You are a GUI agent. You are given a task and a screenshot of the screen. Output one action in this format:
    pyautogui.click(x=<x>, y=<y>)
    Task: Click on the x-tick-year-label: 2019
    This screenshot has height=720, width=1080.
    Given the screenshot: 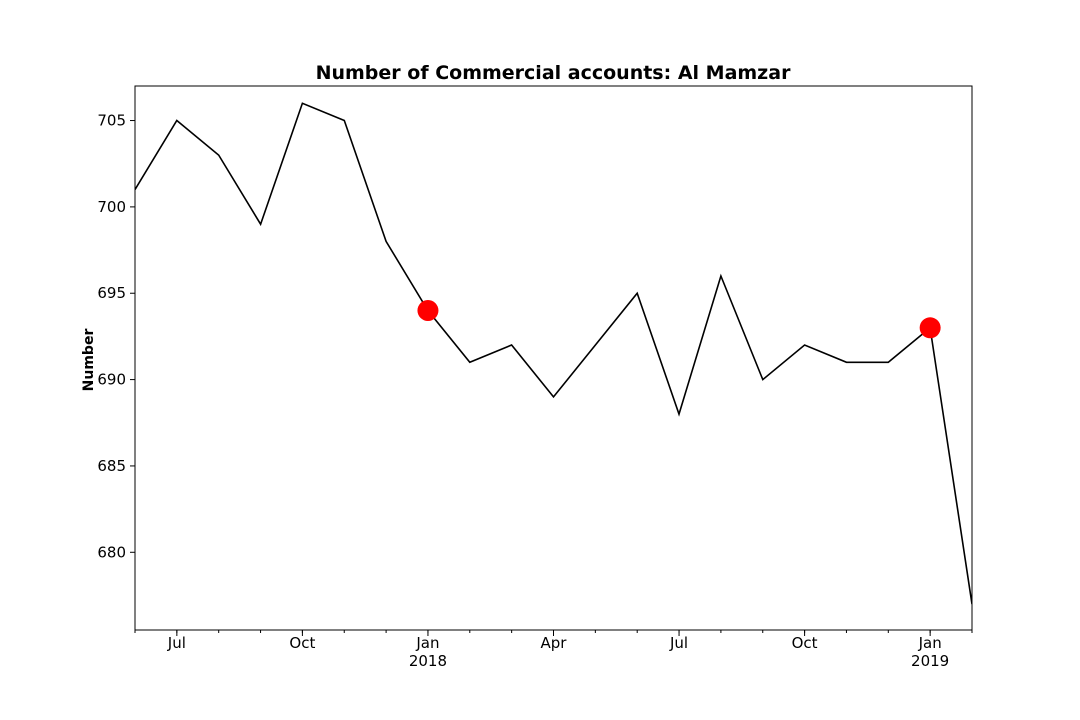 What is the action you would take?
    pyautogui.click(x=930, y=661)
    